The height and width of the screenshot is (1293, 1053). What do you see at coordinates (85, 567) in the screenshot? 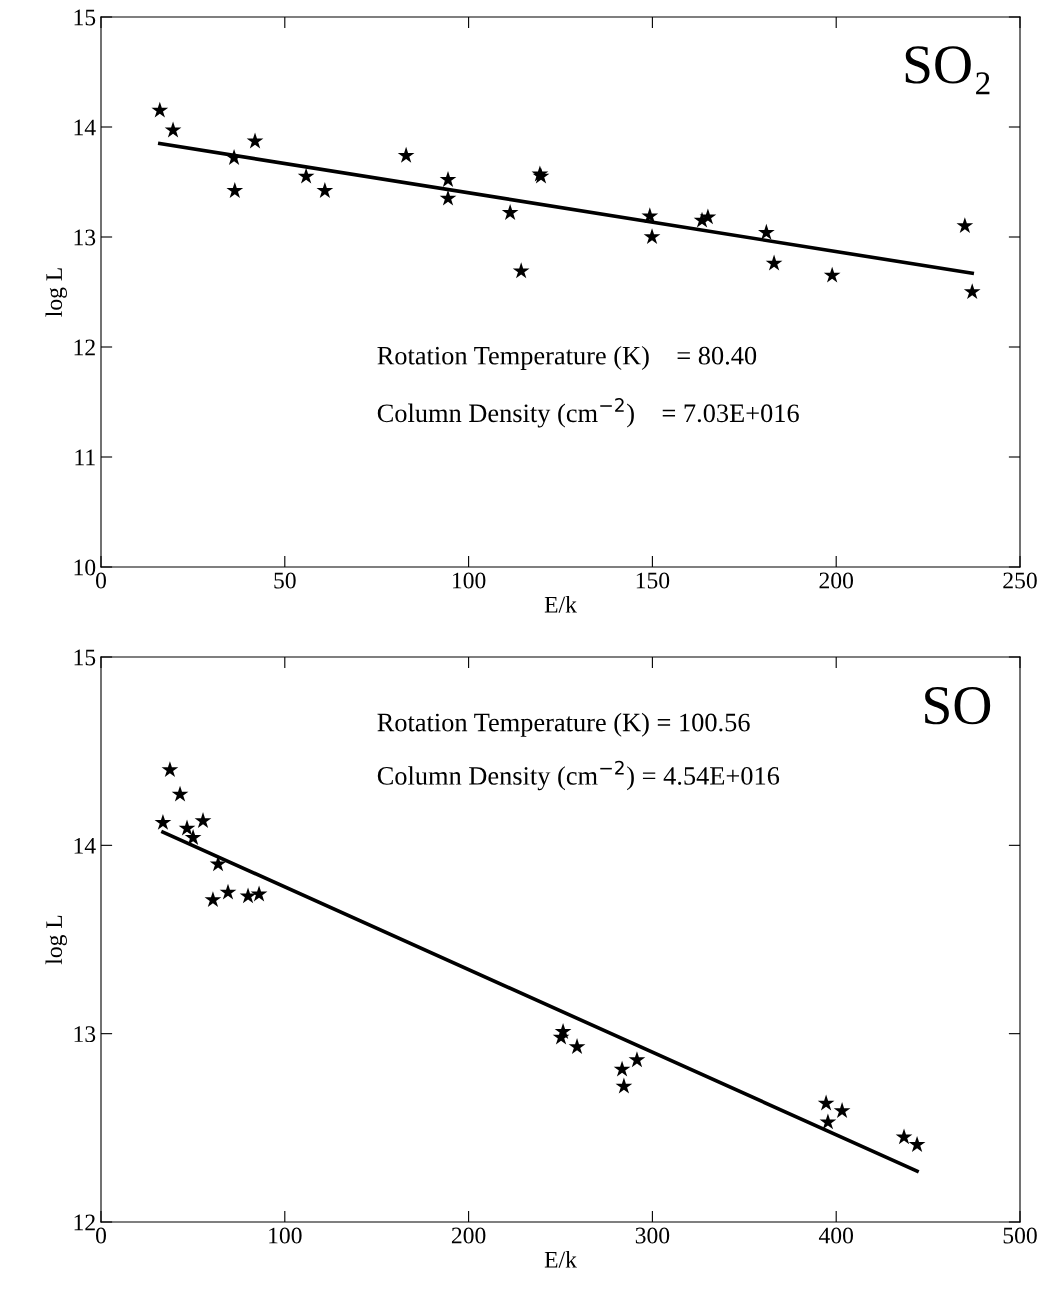
I see `y-tick-label: 10` at bounding box center [85, 567].